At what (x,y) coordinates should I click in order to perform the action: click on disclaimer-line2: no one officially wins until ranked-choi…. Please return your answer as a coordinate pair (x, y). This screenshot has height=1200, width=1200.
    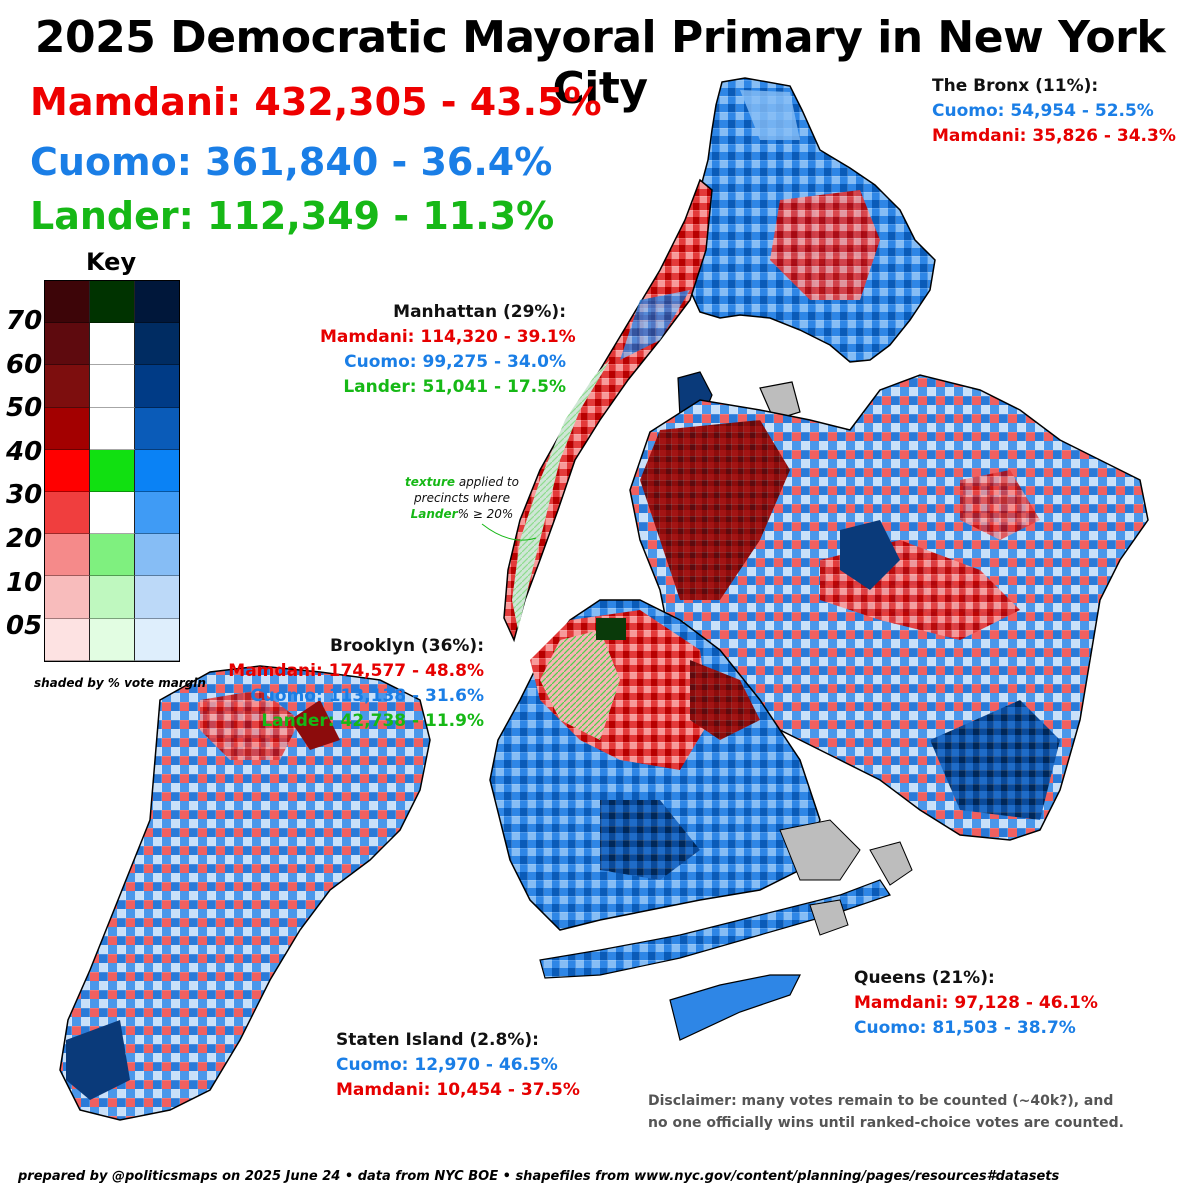
    Looking at the image, I should click on (886, 1123).